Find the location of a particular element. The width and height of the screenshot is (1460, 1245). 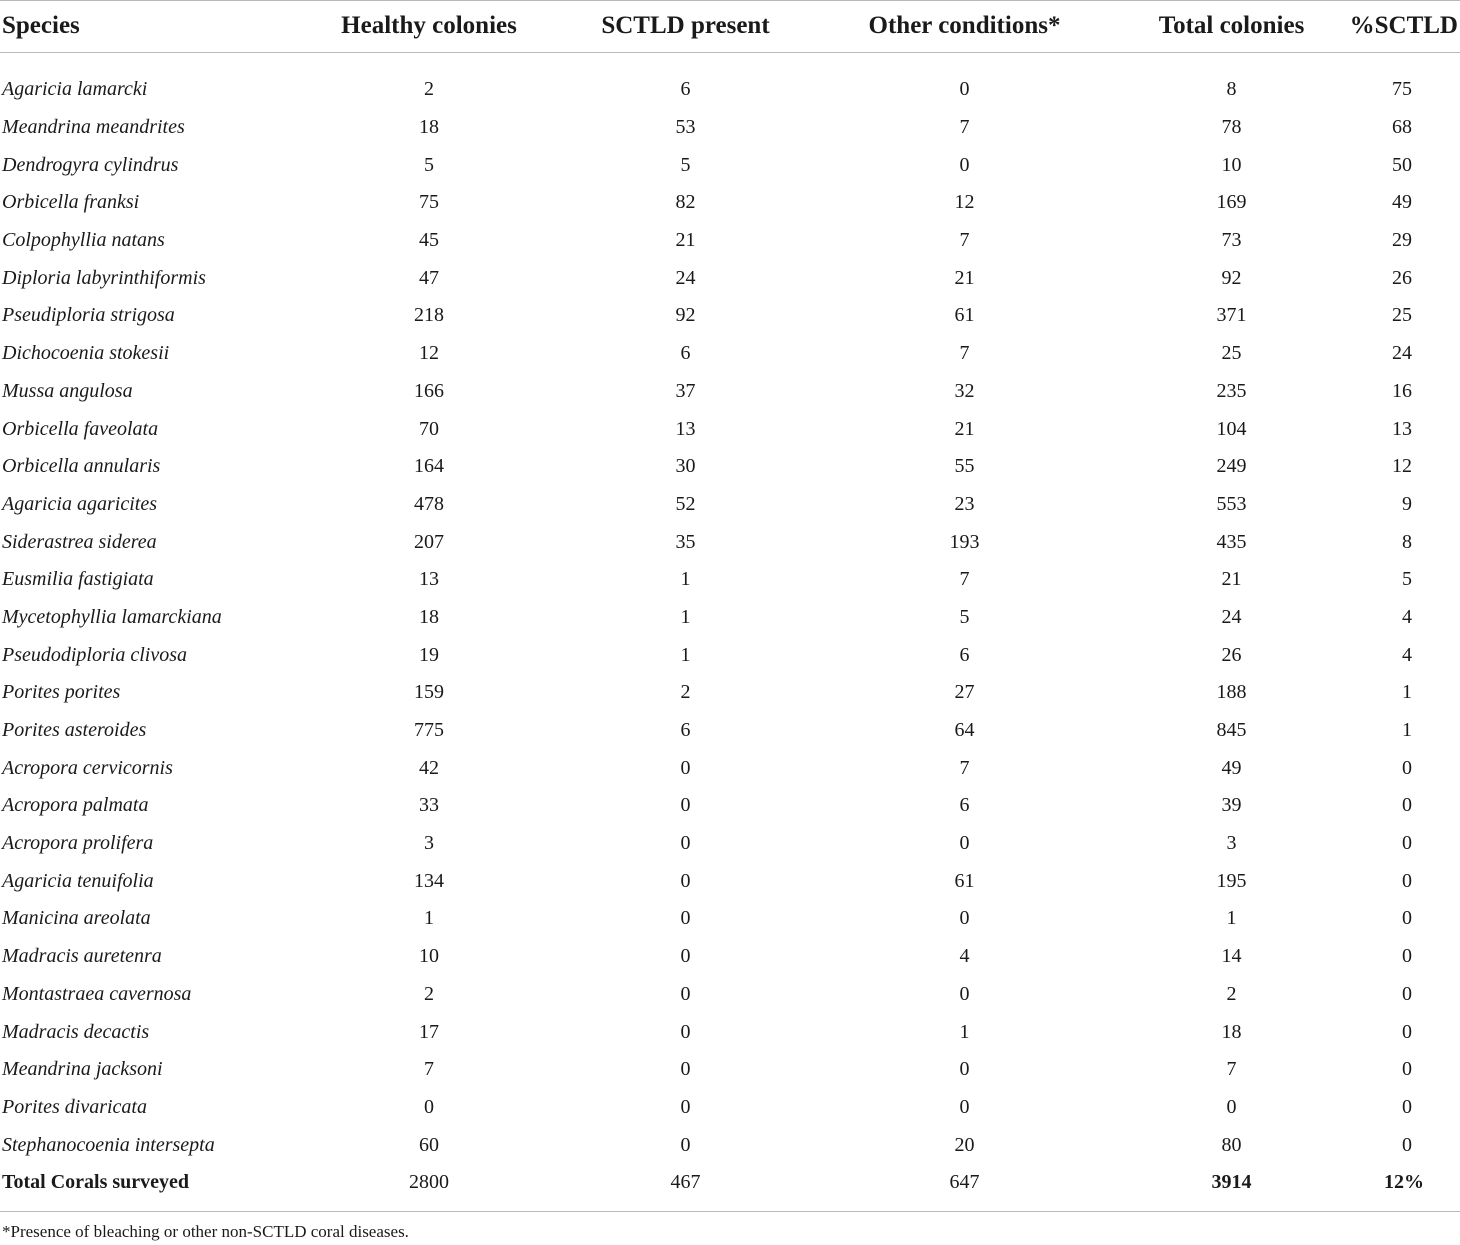

table-row: Meandrina jacksoni 7 0 0 7 0 is located at coordinates (730, 1070).